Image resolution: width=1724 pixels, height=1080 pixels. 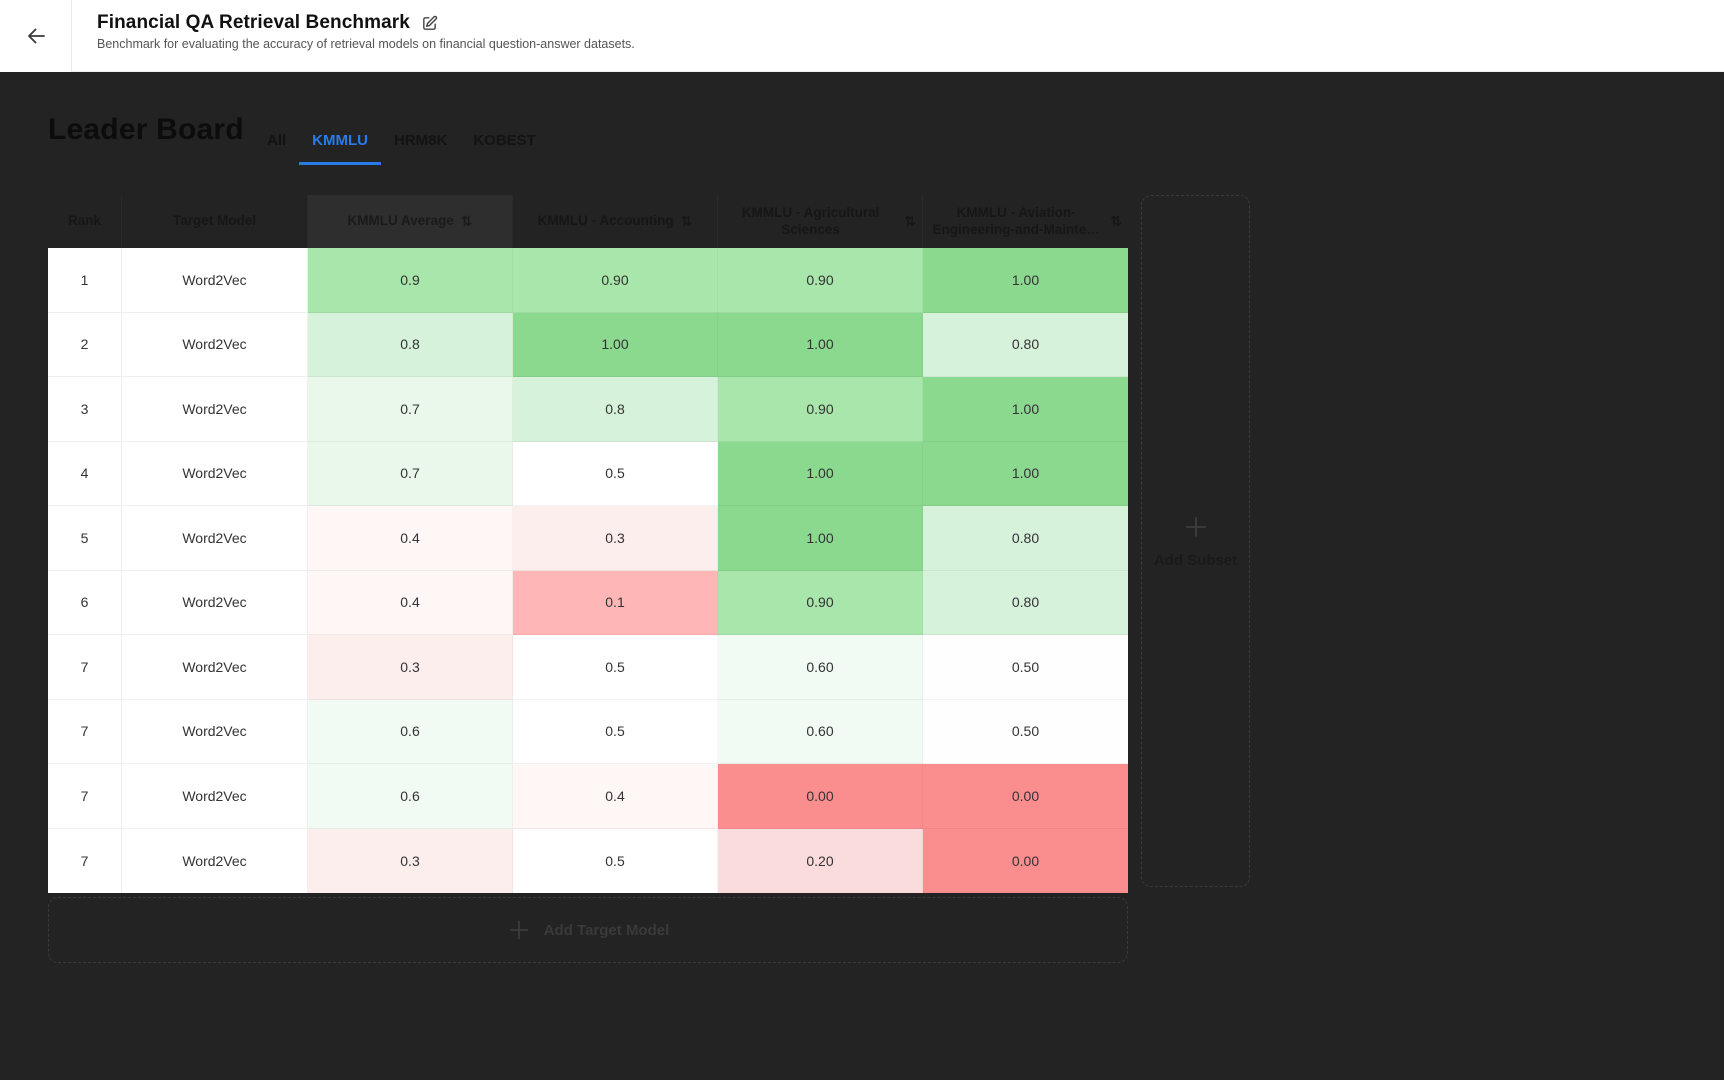 I want to click on rank-cell: 5, so click(x=85, y=538).